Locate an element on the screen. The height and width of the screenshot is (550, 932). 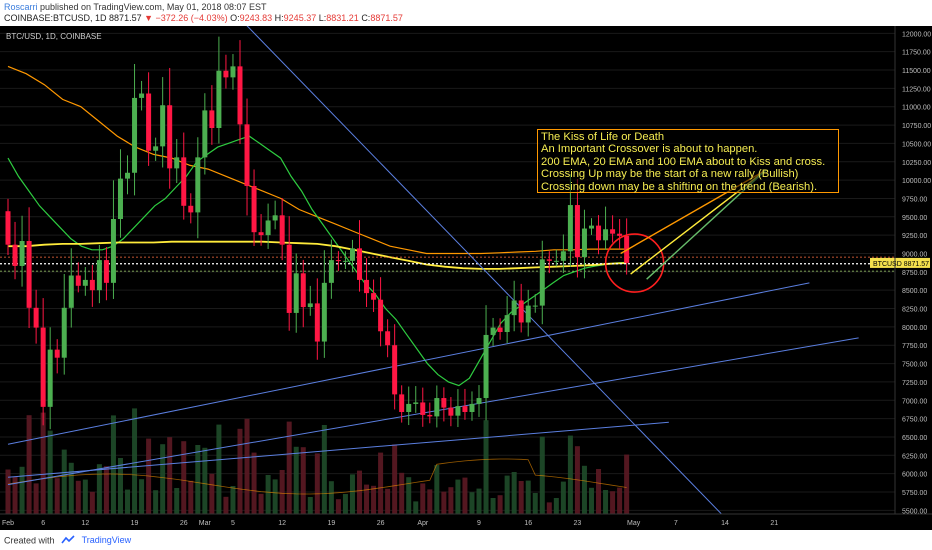
price-tag-text: BTCUSD 8871.57 is located at coordinates (901, 264).